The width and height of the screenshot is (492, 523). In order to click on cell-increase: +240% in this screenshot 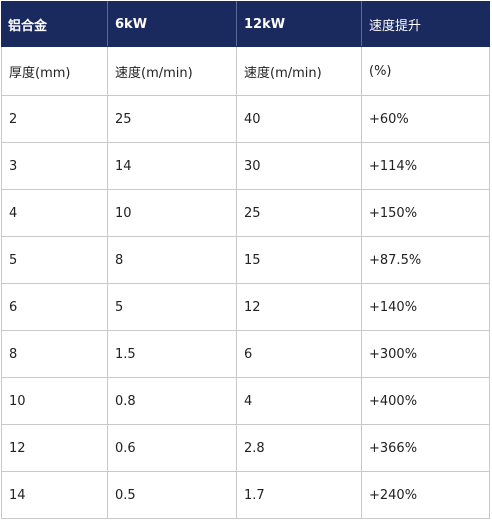, I will do `click(425, 495)`.